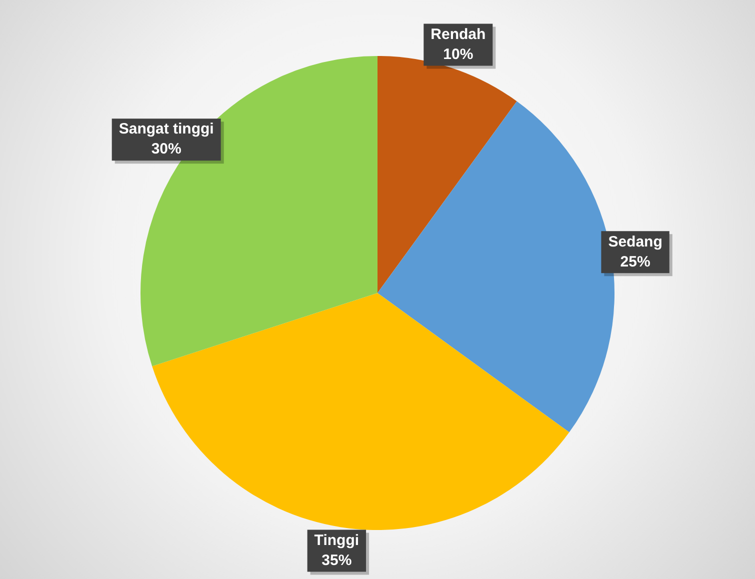 The image size is (755, 579). I want to click on data-label: 10%, so click(458, 54).